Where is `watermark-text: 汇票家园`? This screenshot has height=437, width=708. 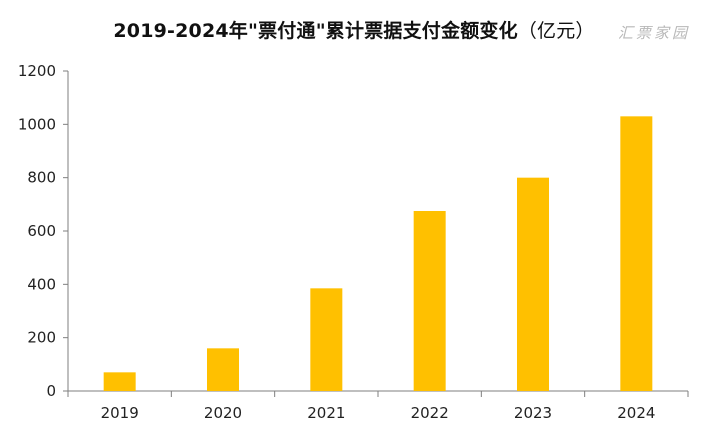
watermark-text: 汇票家园 is located at coordinates (653, 33).